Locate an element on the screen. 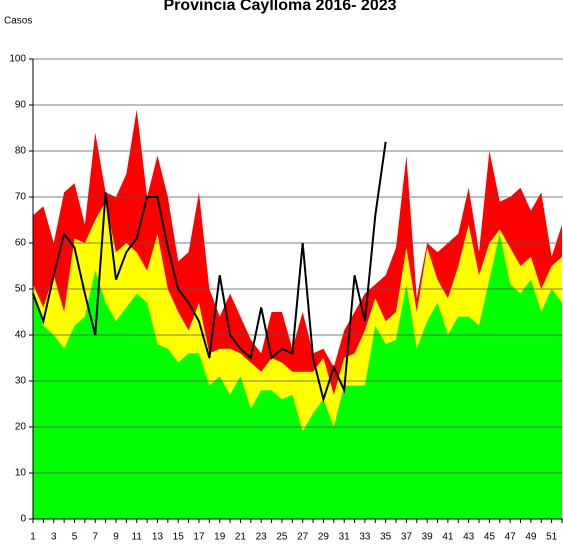 The image size is (563, 555). x-tick-label: 45 is located at coordinates (490, 537).